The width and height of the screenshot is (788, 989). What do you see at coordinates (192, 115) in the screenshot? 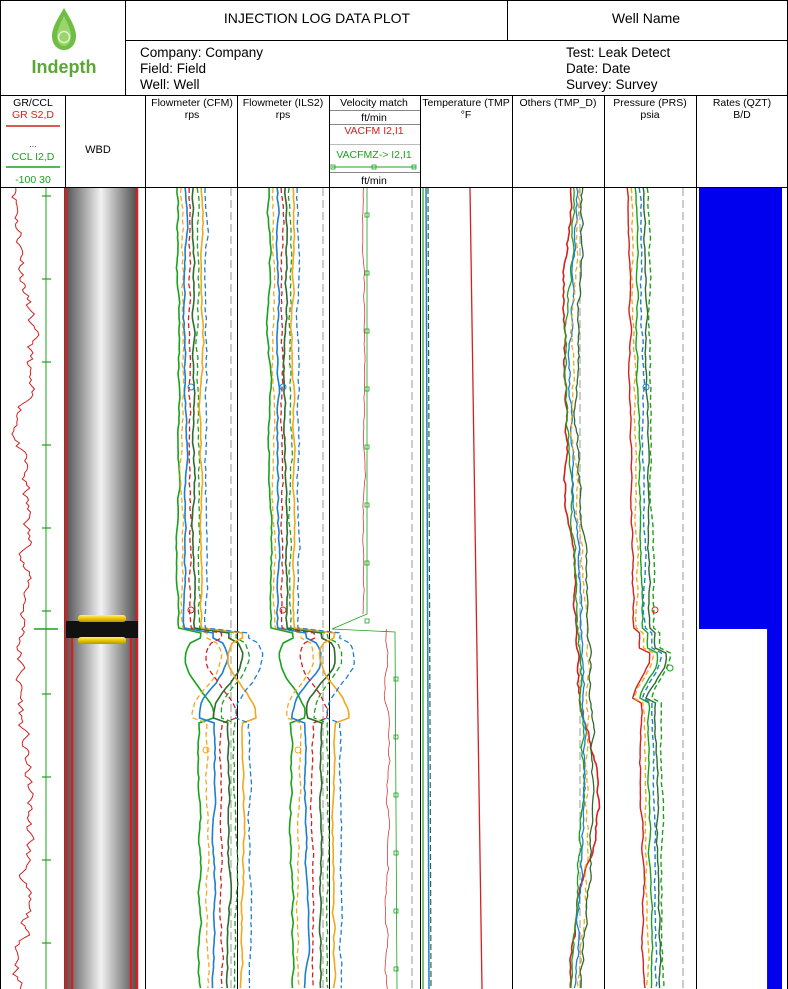
I see `cfm-unit: rps` at bounding box center [192, 115].